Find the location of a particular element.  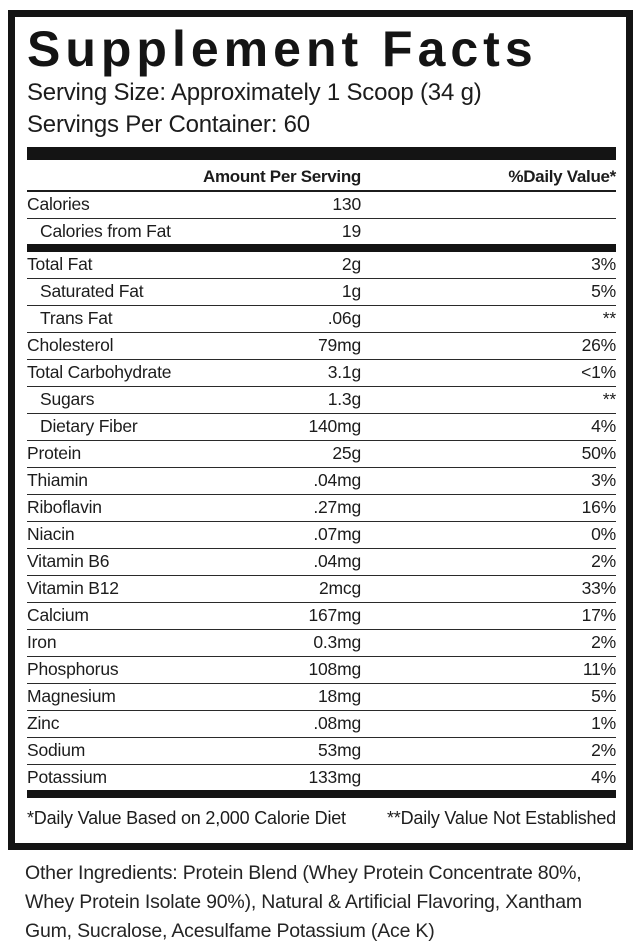

nutrient-amount: 79mg is located at coordinates (339, 345).